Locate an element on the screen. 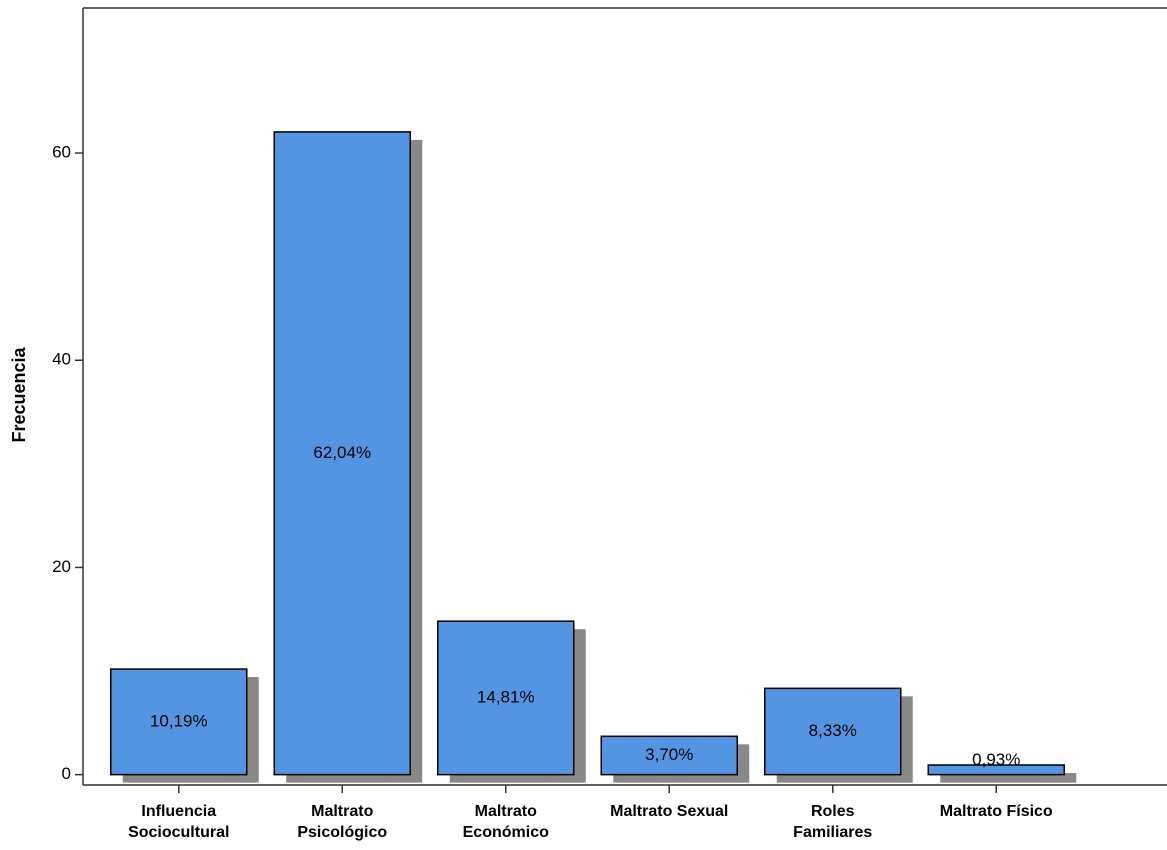 This screenshot has width=1167, height=850. bar-shadow is located at coordinates (1008, 778).